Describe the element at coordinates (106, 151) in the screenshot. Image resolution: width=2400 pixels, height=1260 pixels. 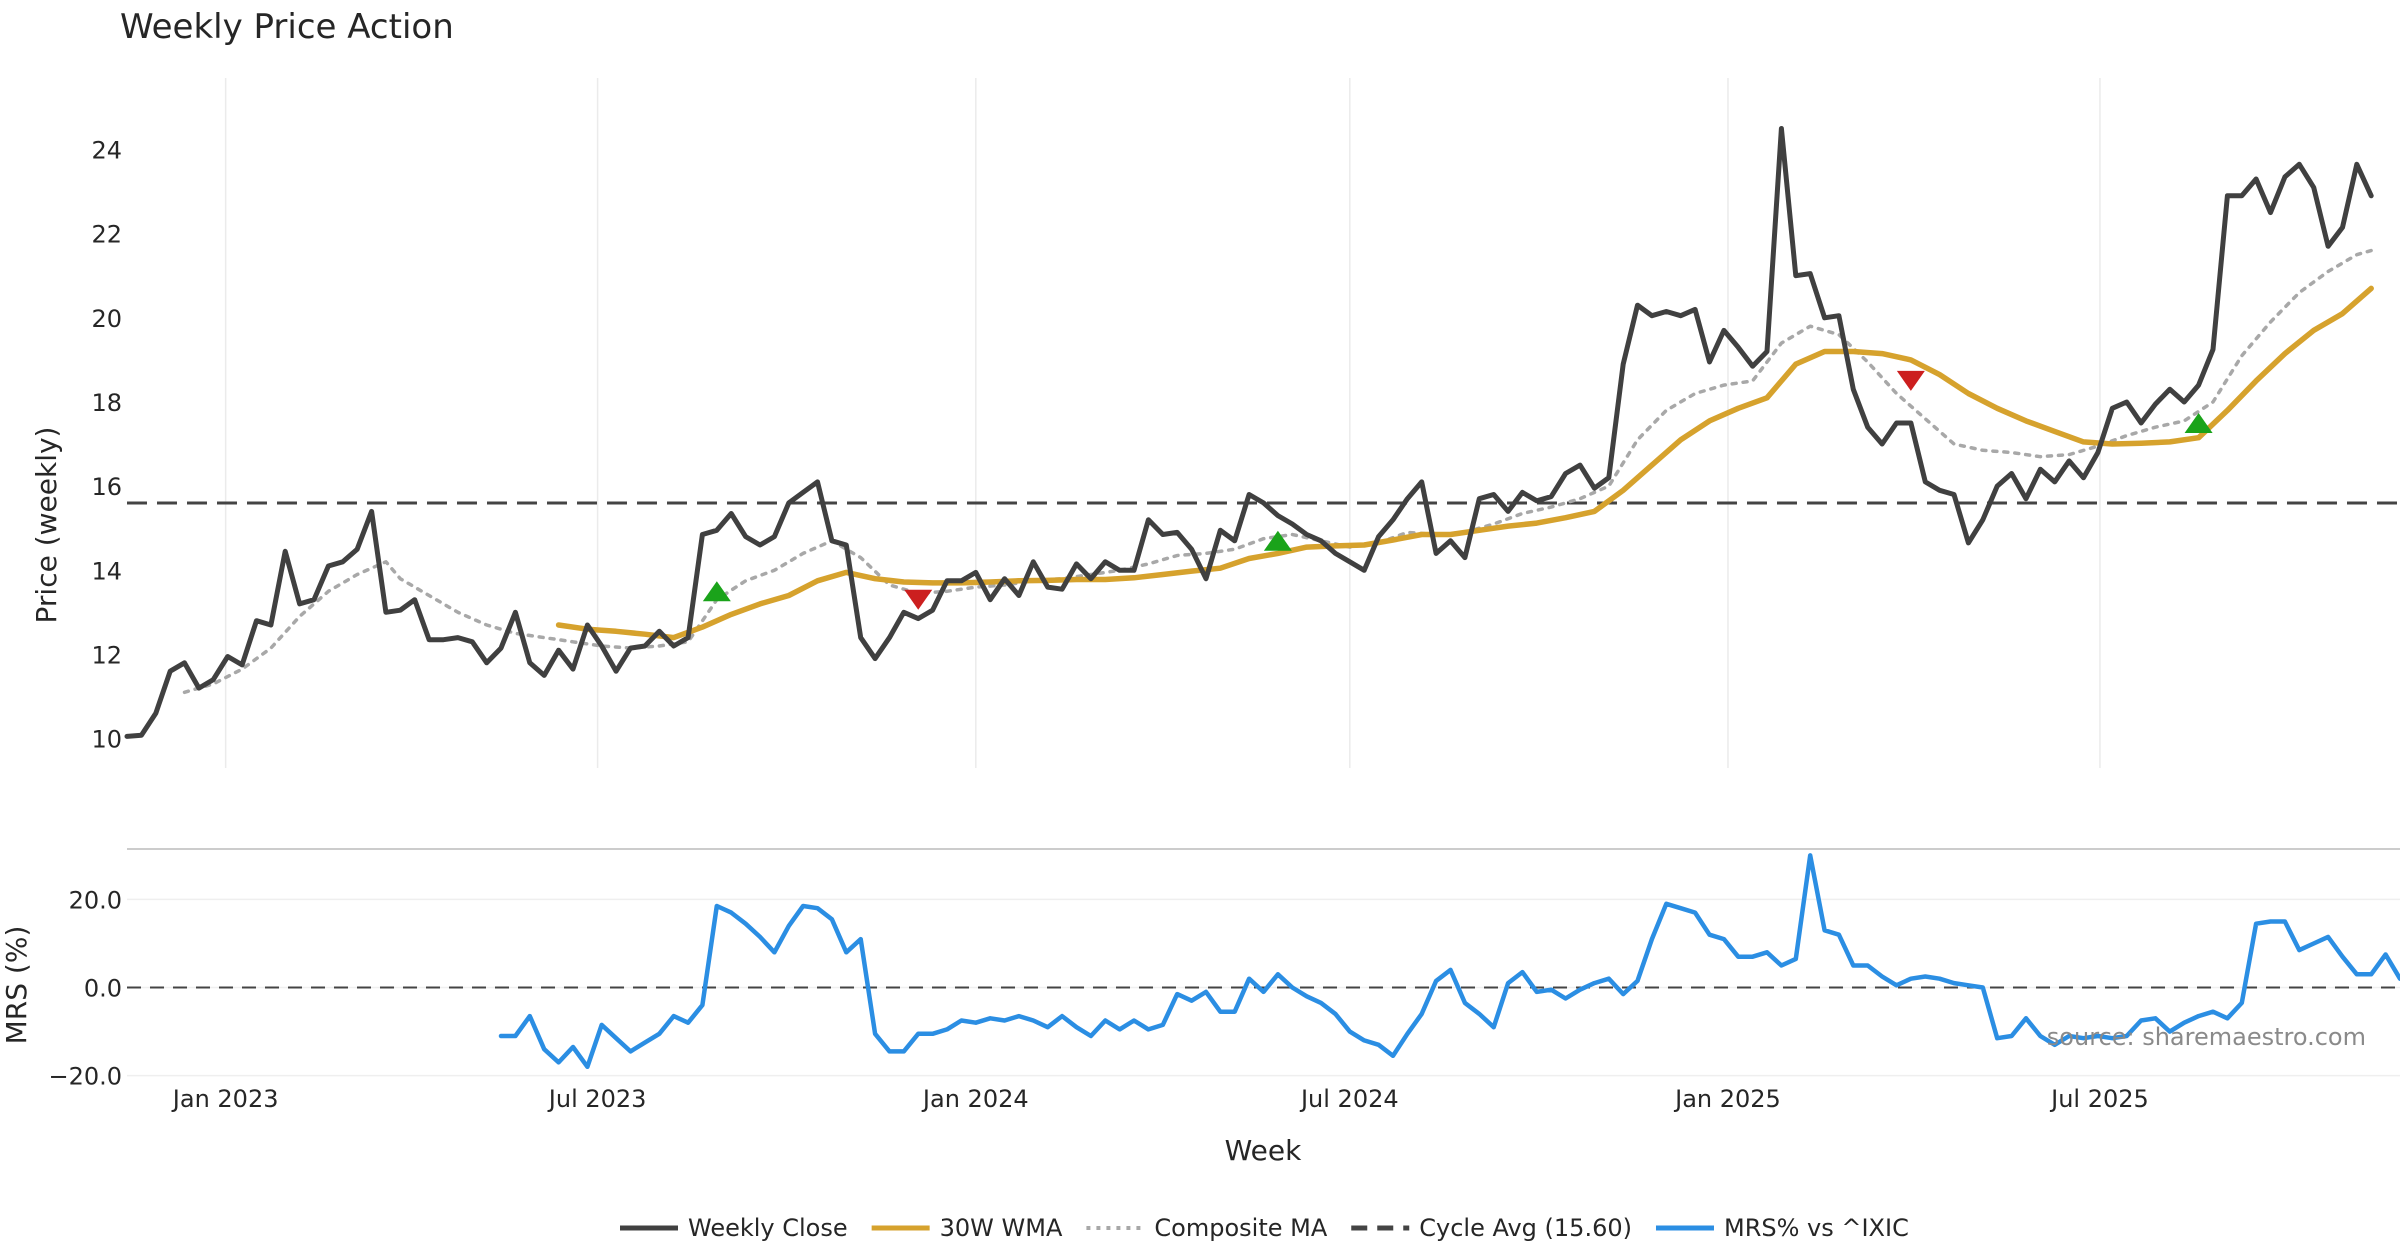
I see `price-y-tick-label: 24` at that location.